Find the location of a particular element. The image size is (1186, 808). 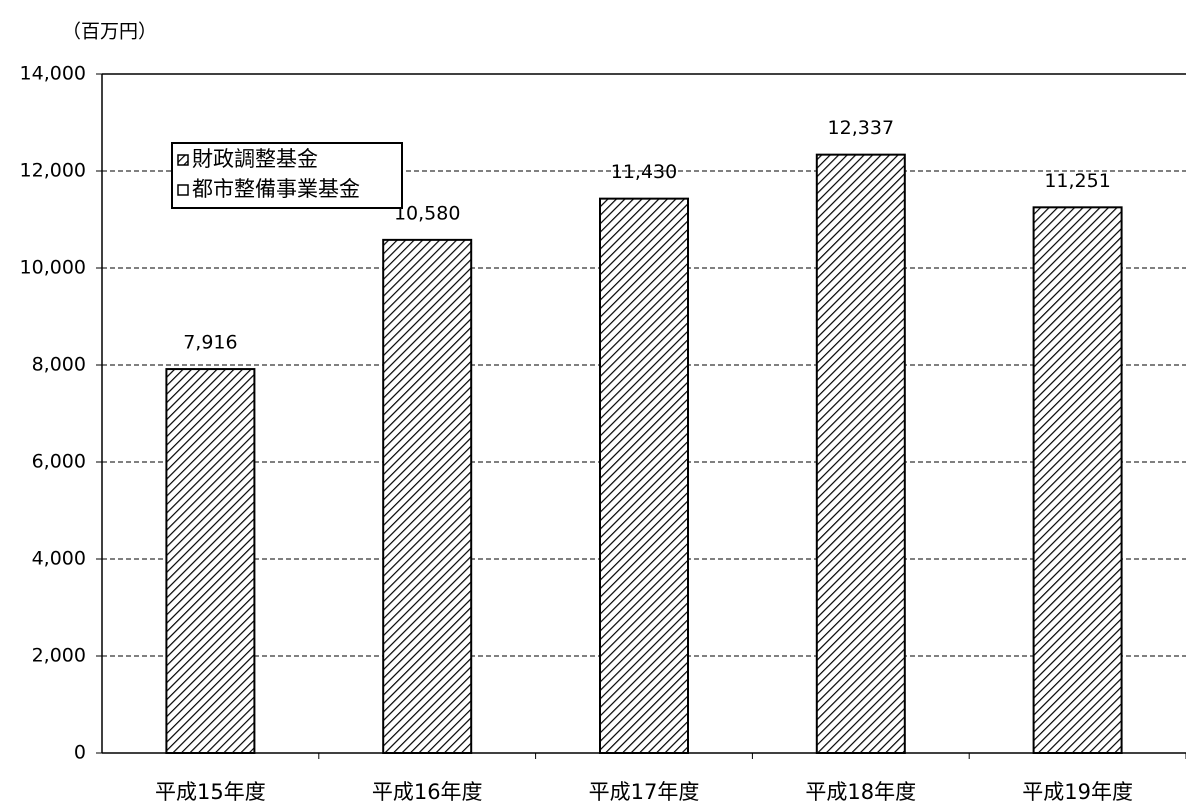

y-tick-label: 8,000 is located at coordinates (59, 365).